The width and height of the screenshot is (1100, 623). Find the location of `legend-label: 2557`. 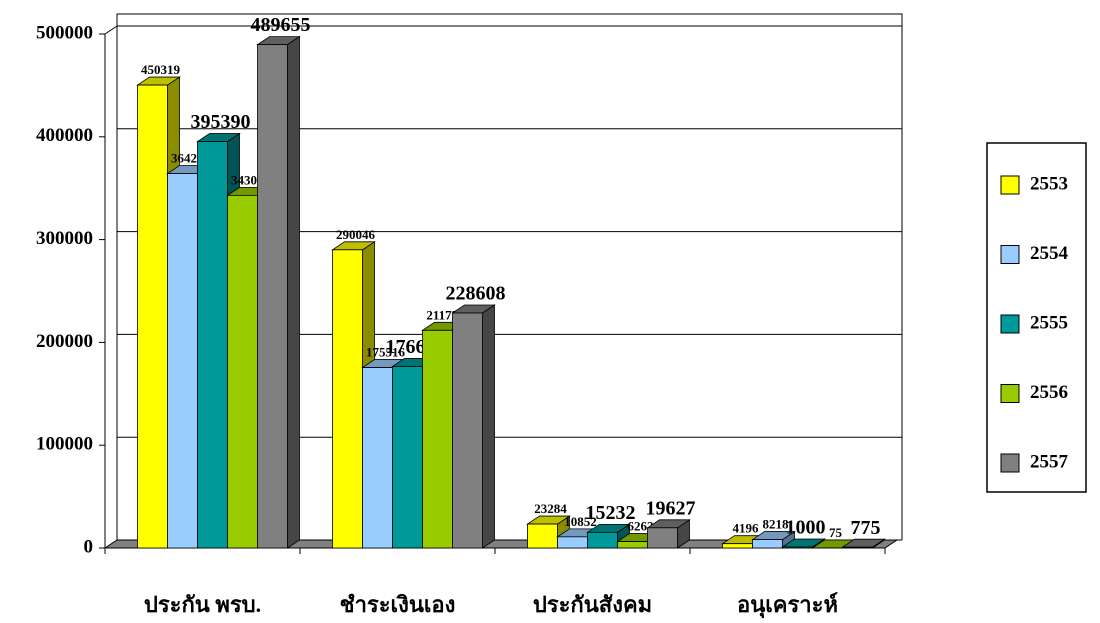

legend-label: 2557 is located at coordinates (1049, 461).